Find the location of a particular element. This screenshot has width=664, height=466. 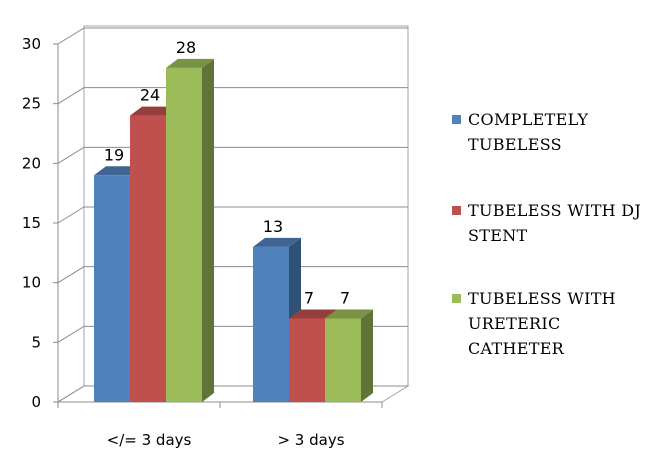

legend-label: STENT is located at coordinates (498, 235).